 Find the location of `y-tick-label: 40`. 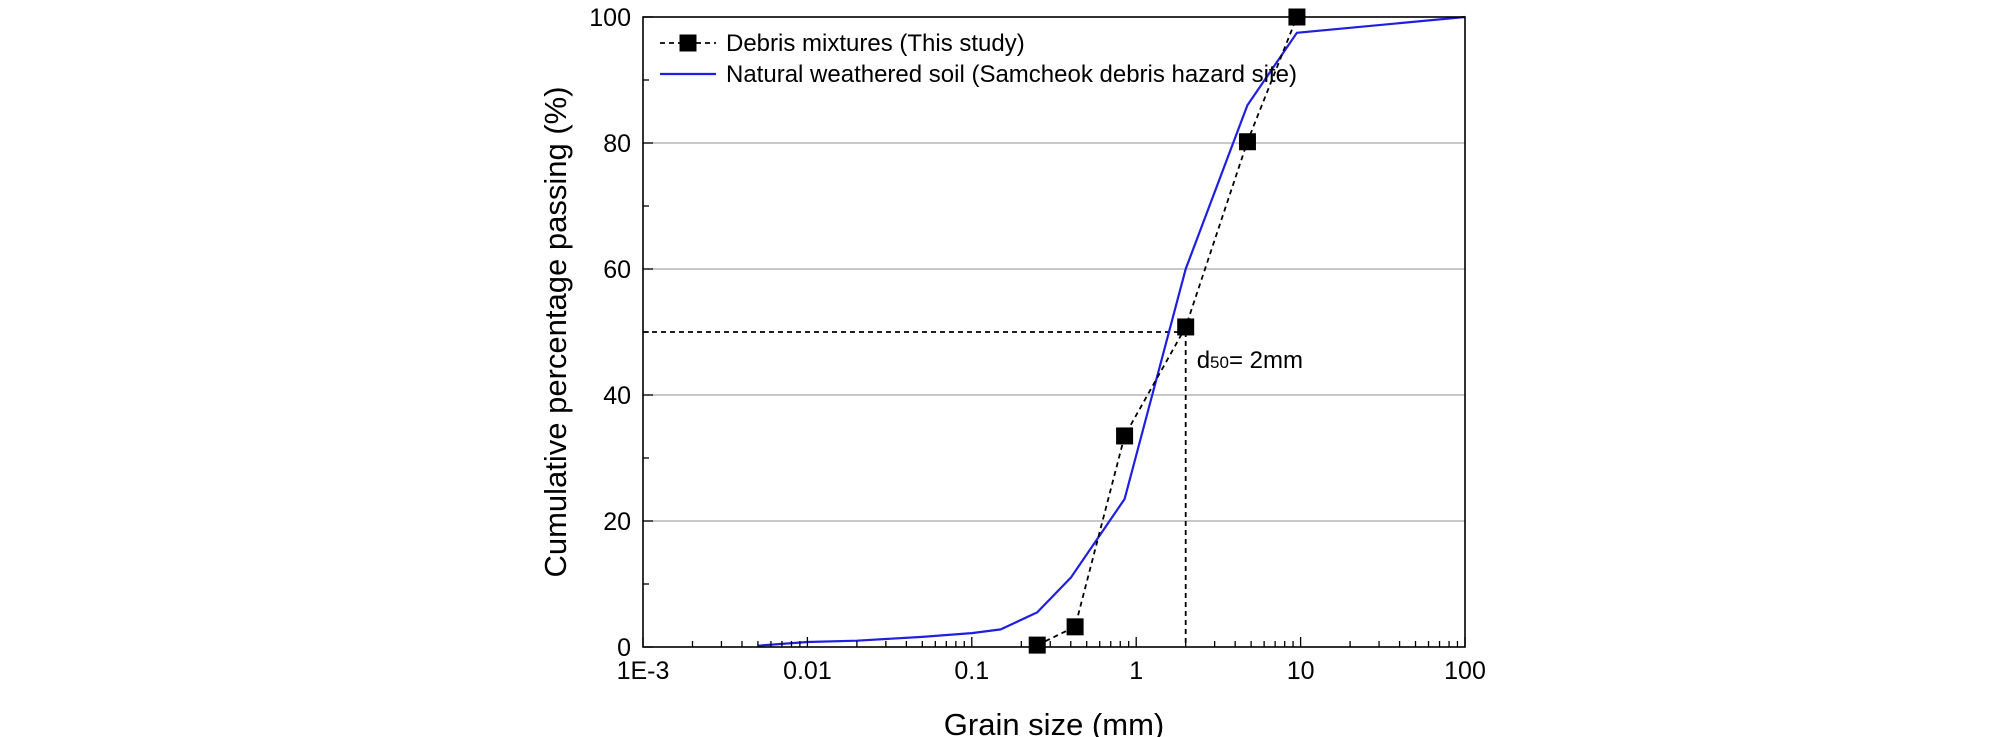

y-tick-label: 40 is located at coordinates (617, 396).